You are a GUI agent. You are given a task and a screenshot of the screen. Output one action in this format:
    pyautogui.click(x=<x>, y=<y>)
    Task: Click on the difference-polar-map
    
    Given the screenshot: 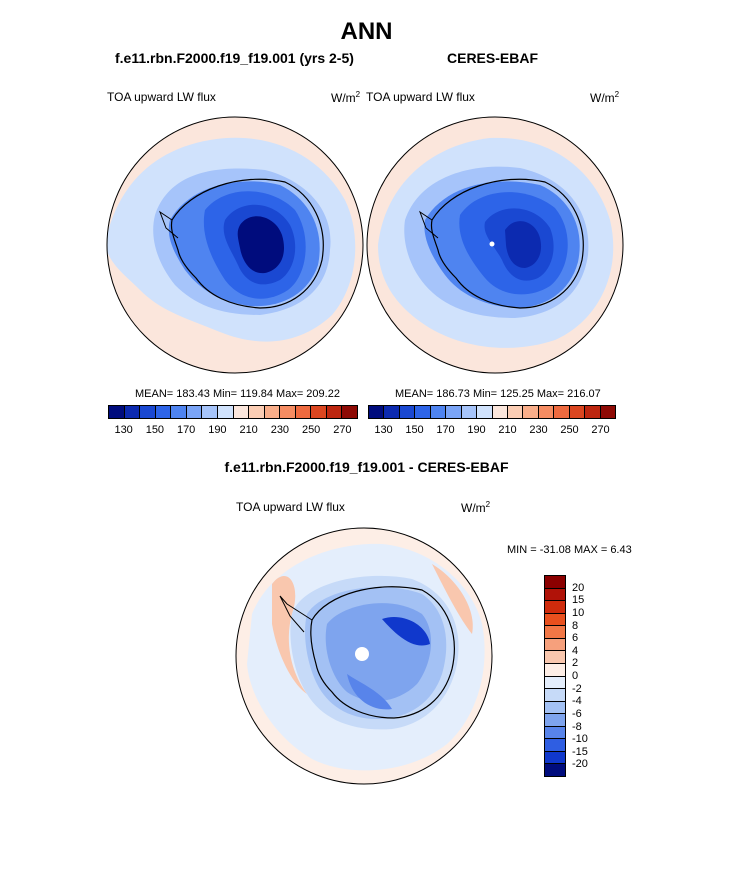 What is the action you would take?
    pyautogui.click(x=364, y=656)
    